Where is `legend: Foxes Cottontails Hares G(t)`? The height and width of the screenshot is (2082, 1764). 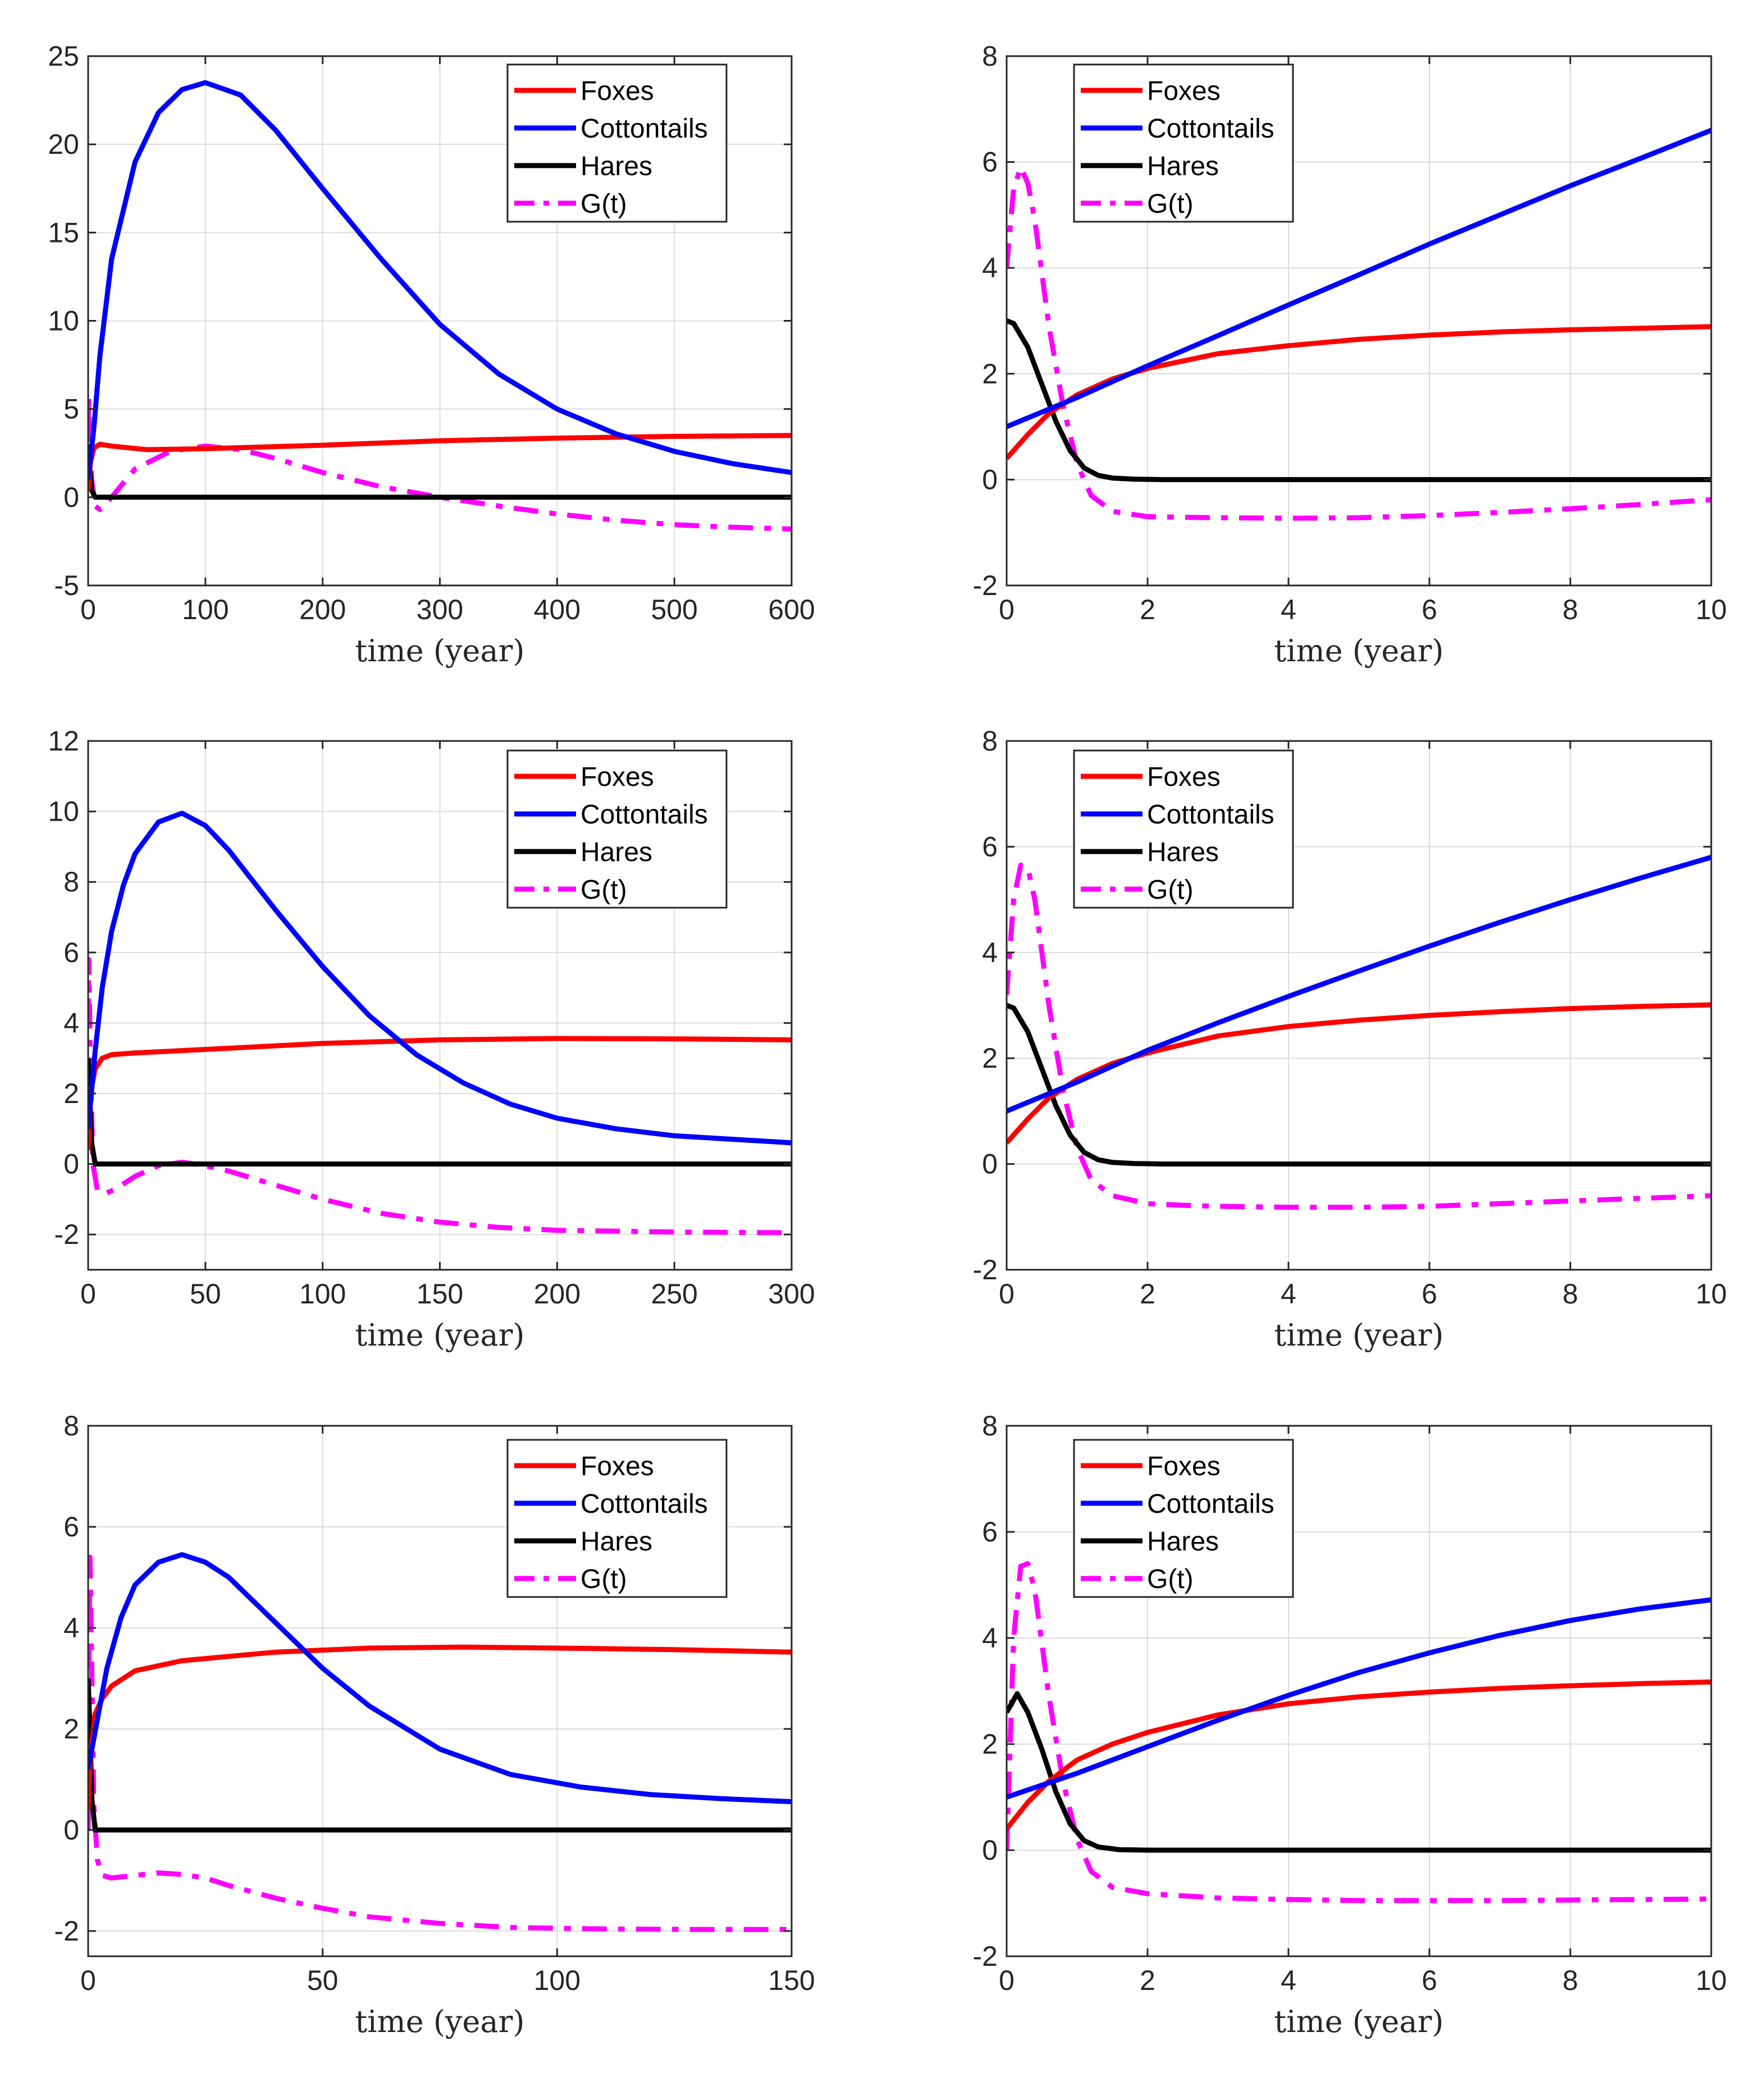 legend: Foxes Cottontails Hares G(t) is located at coordinates (617, 829).